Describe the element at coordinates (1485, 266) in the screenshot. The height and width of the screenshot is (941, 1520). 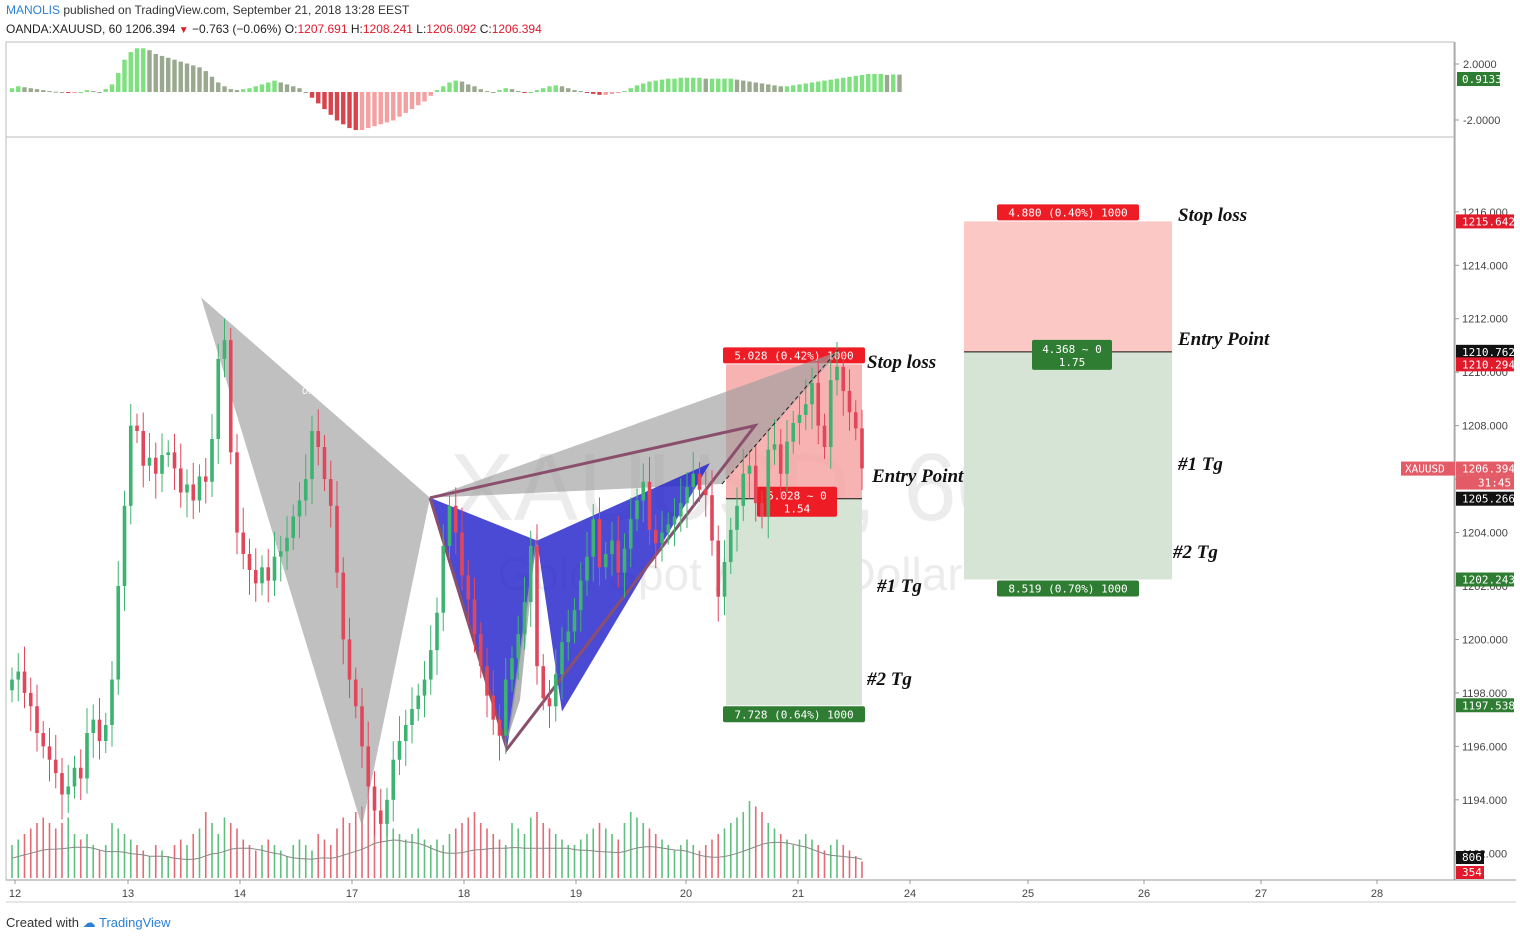
I see `y-tick-label: 1214.000` at that location.